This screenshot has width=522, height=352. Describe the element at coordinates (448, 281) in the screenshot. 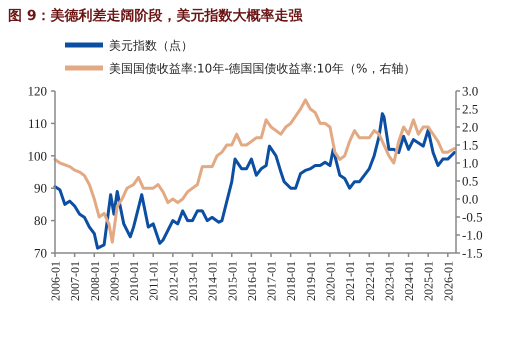

I see `x-tick-label: 2026-01` at that location.